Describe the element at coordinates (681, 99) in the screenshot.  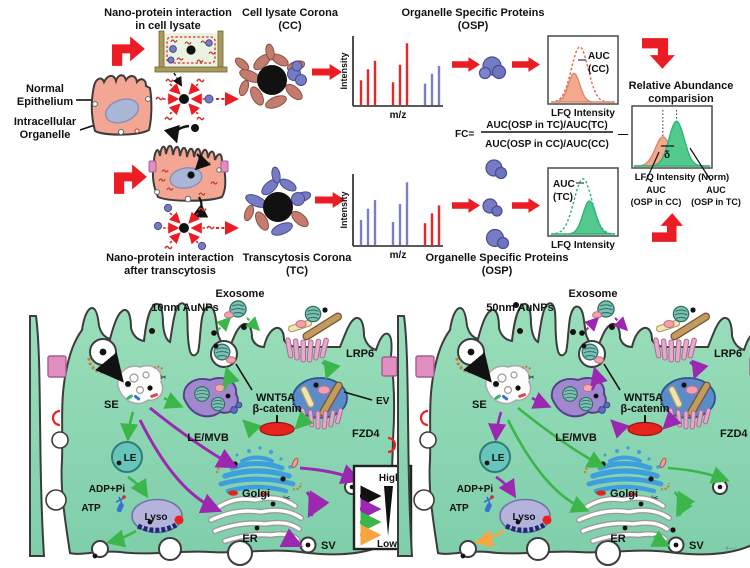
I see `label-rel-abundance-2: comparision` at that location.